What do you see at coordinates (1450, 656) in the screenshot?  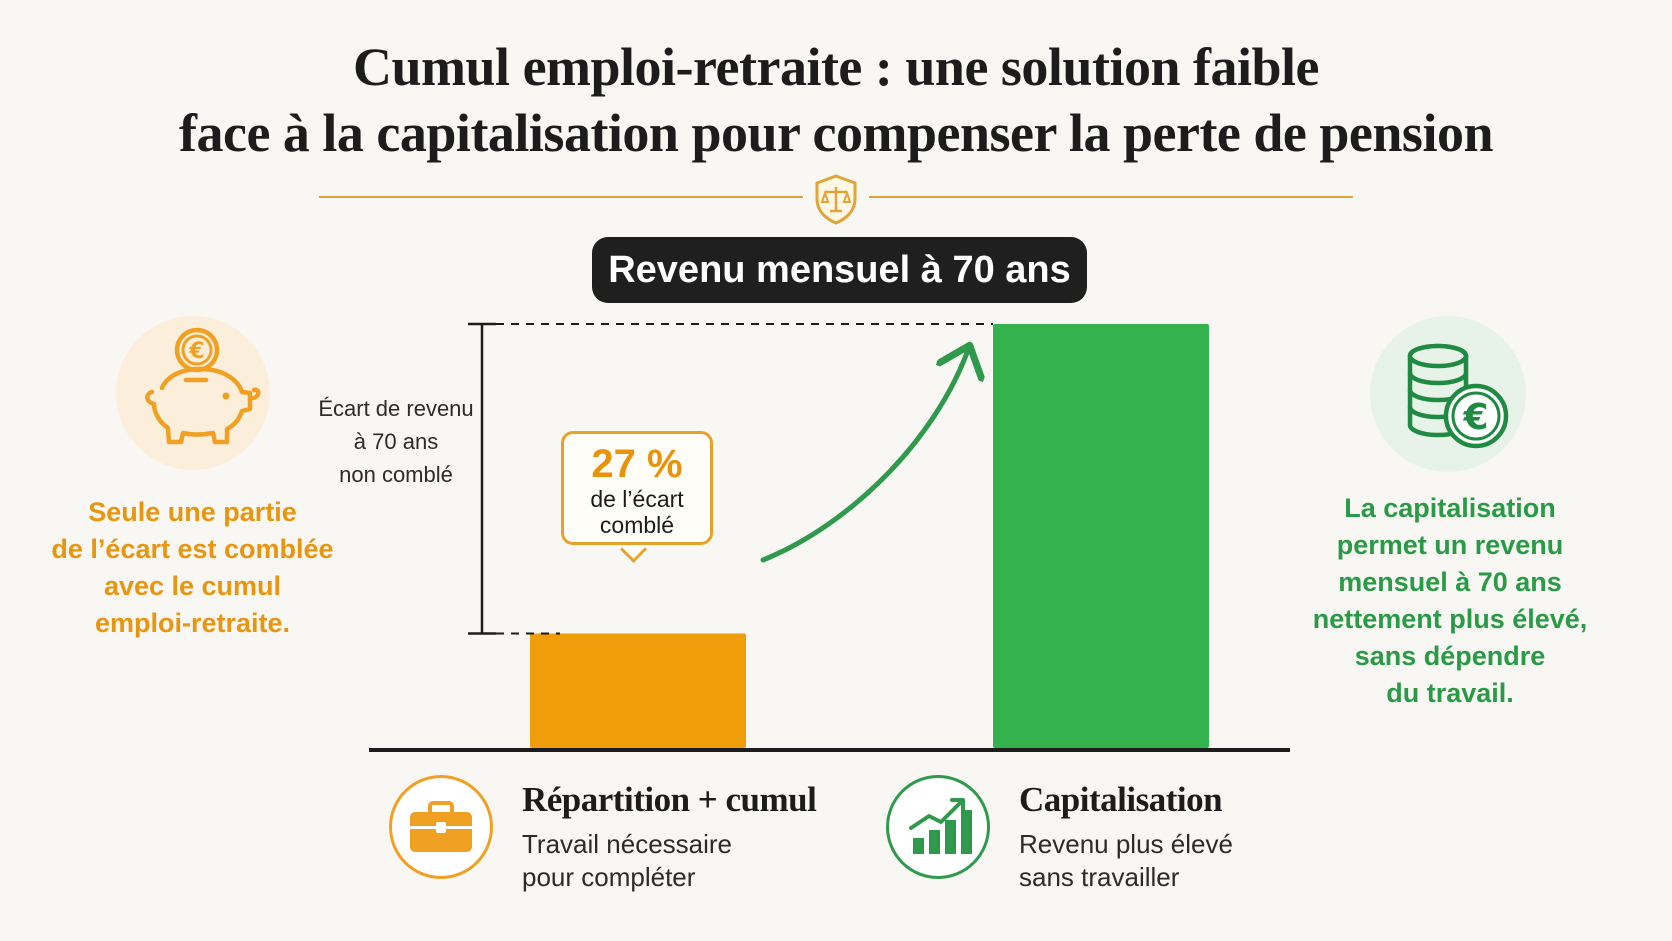 I see `right-note-line: sans dépendre` at bounding box center [1450, 656].